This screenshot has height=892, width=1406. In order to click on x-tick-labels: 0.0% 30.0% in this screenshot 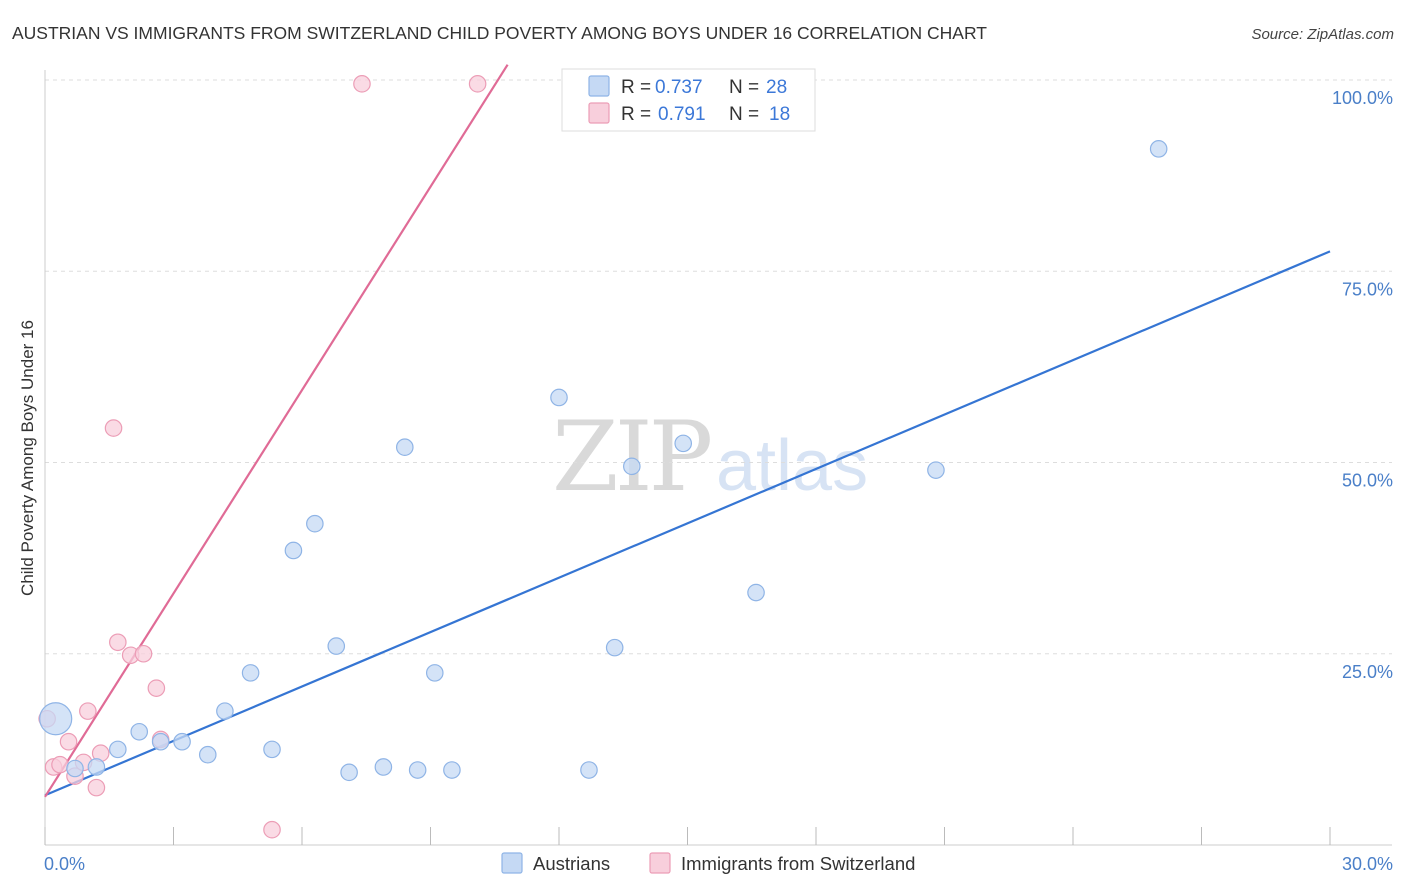, I will do `click(718, 864)`.